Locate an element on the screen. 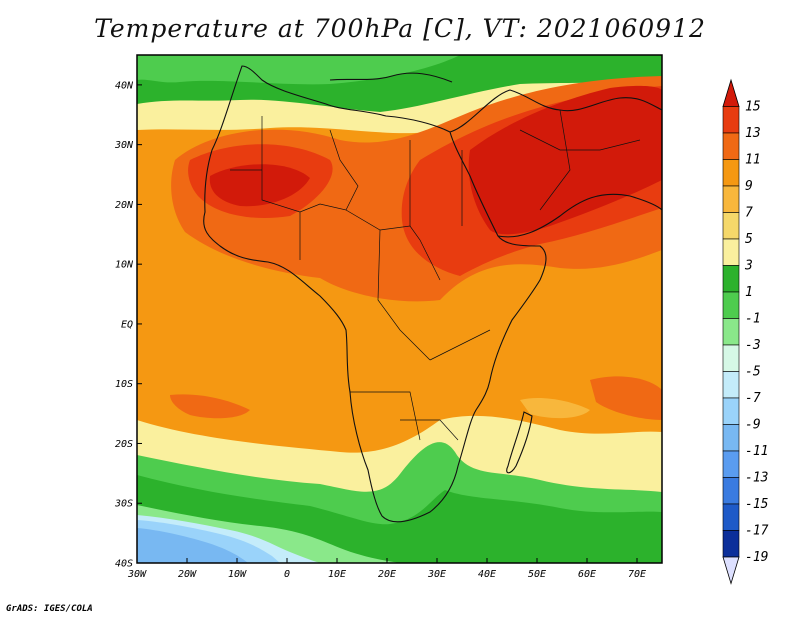  colorbar-level-label: -3 is located at coordinates (753, 345).